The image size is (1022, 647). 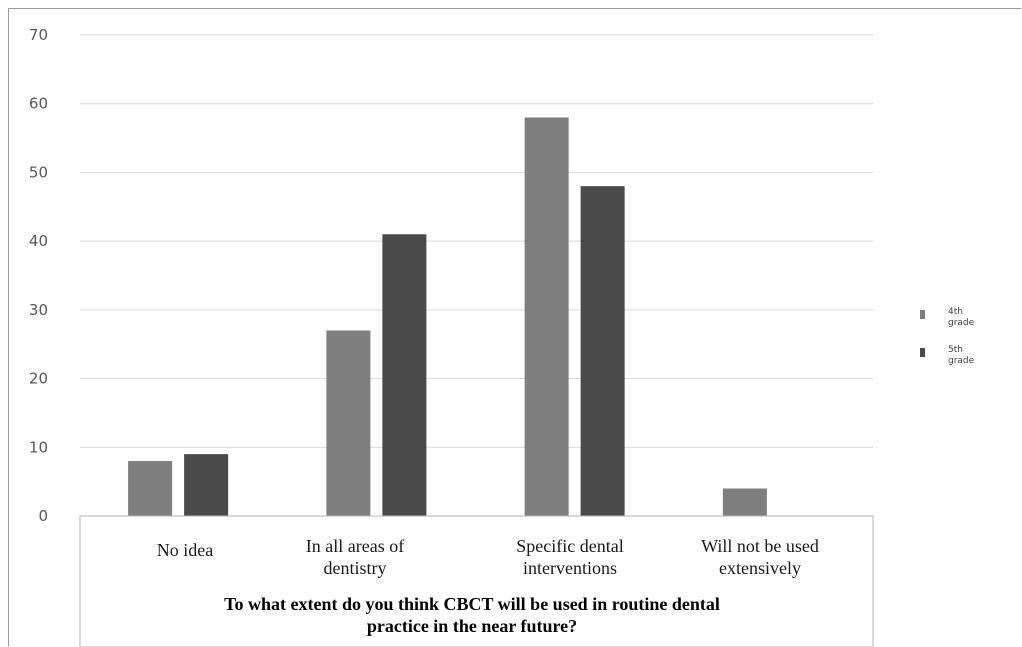 I want to click on y-axis-ticks: 0 10 20 30 40 50 60 70, so click(x=38, y=275).